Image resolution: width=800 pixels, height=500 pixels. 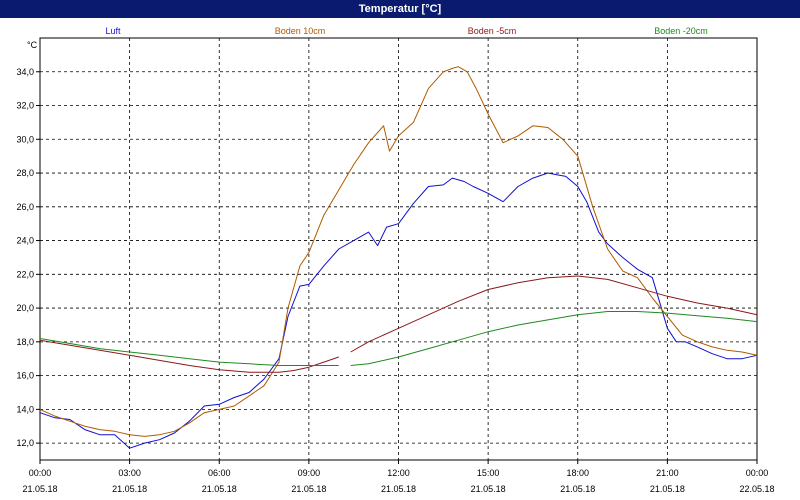 I want to click on x-tick-time-label: 03:00, so click(x=129, y=473).